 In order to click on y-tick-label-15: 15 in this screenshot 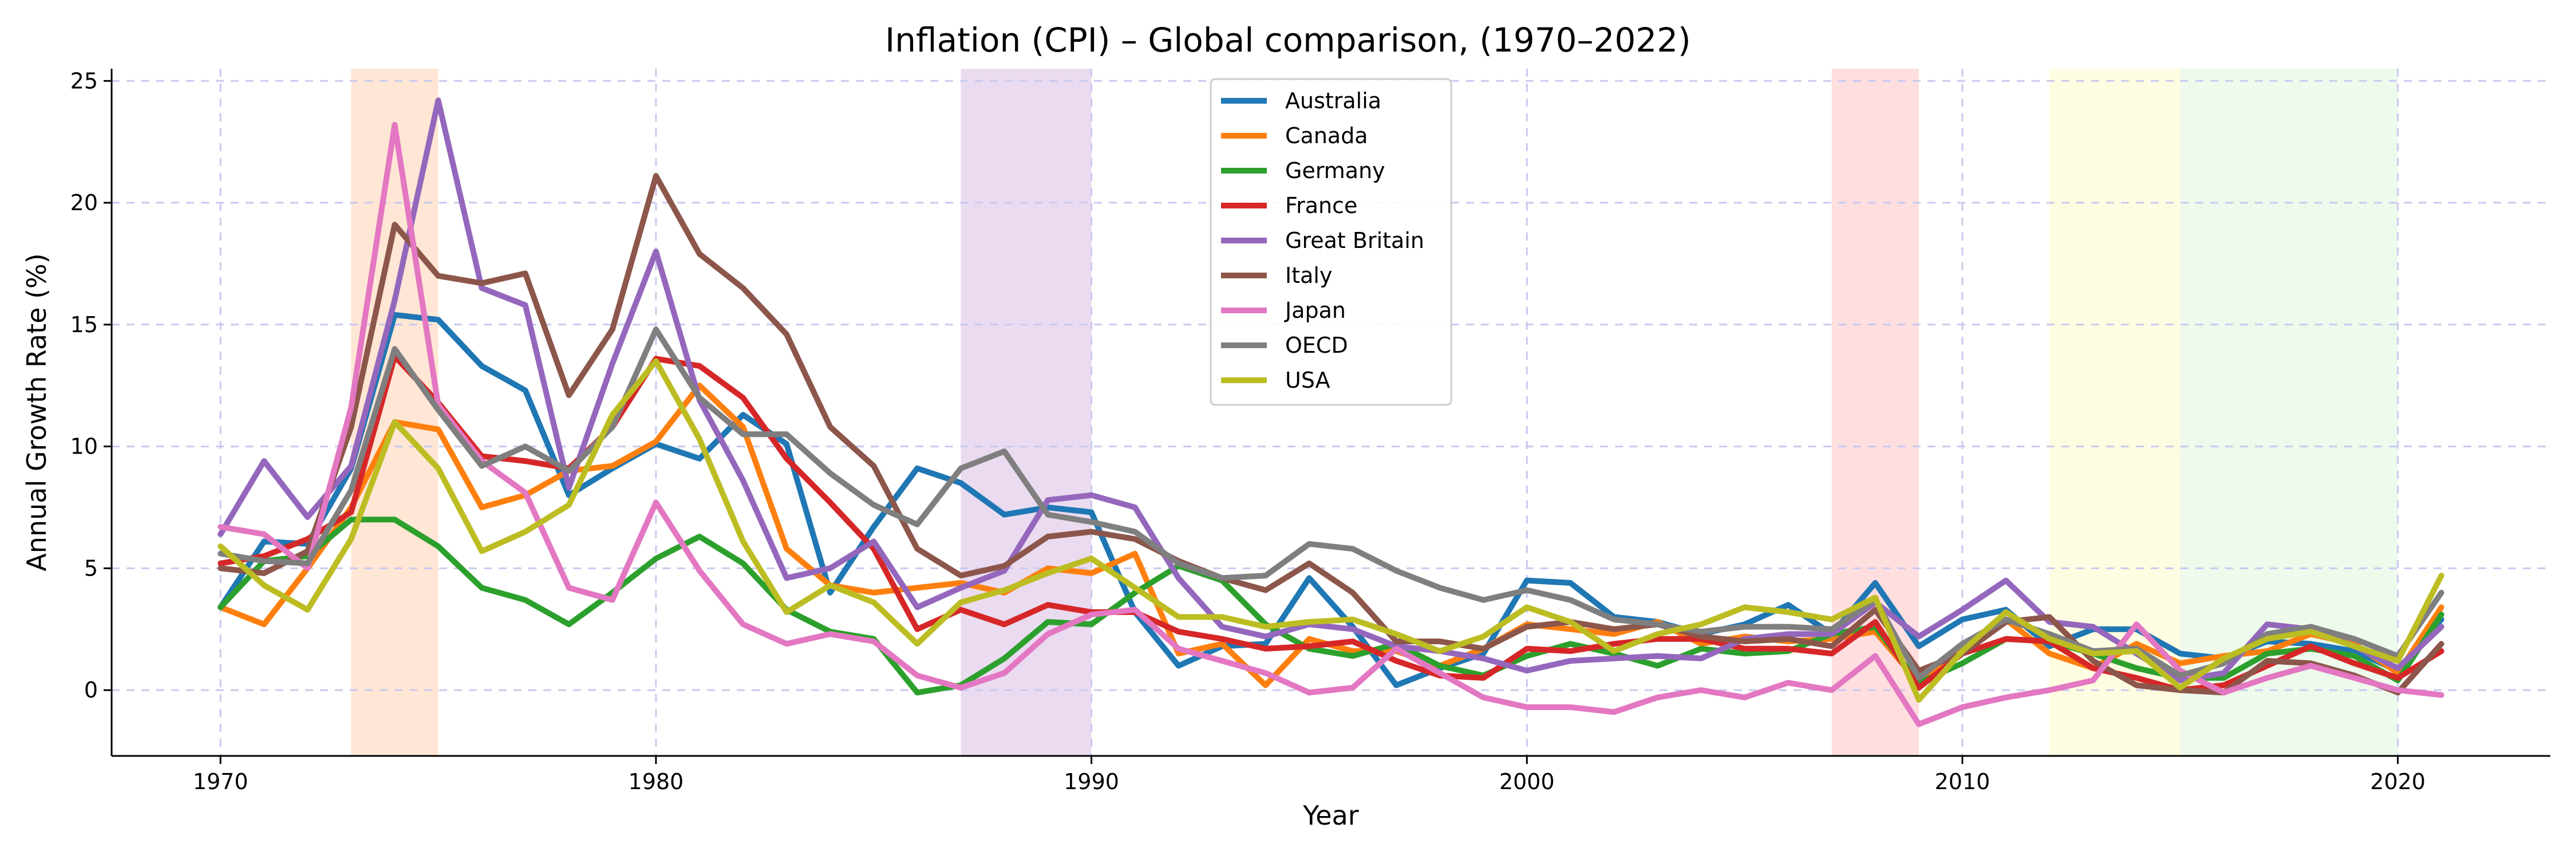, I will do `click(84, 324)`.